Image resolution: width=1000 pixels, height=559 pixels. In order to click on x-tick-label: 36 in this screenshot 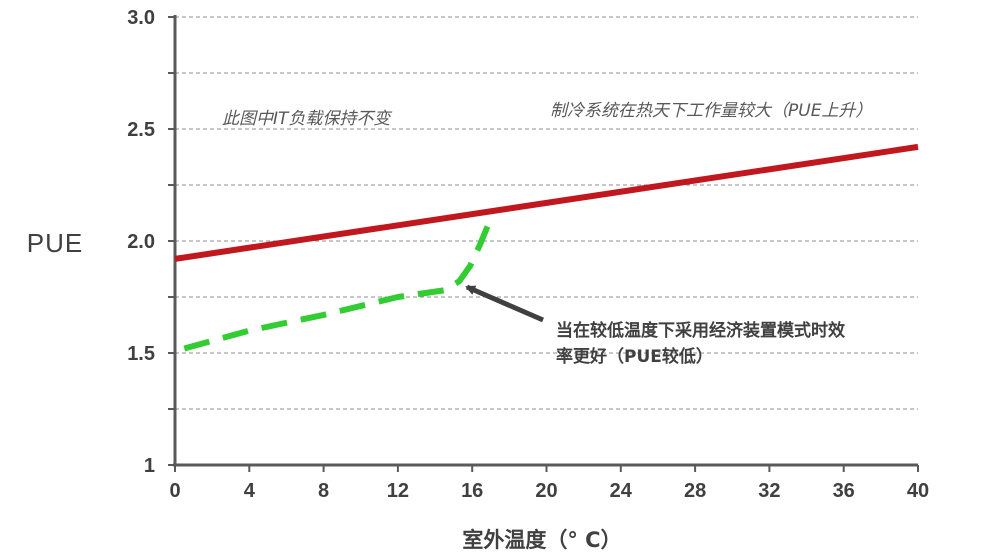, I will do `click(844, 491)`.